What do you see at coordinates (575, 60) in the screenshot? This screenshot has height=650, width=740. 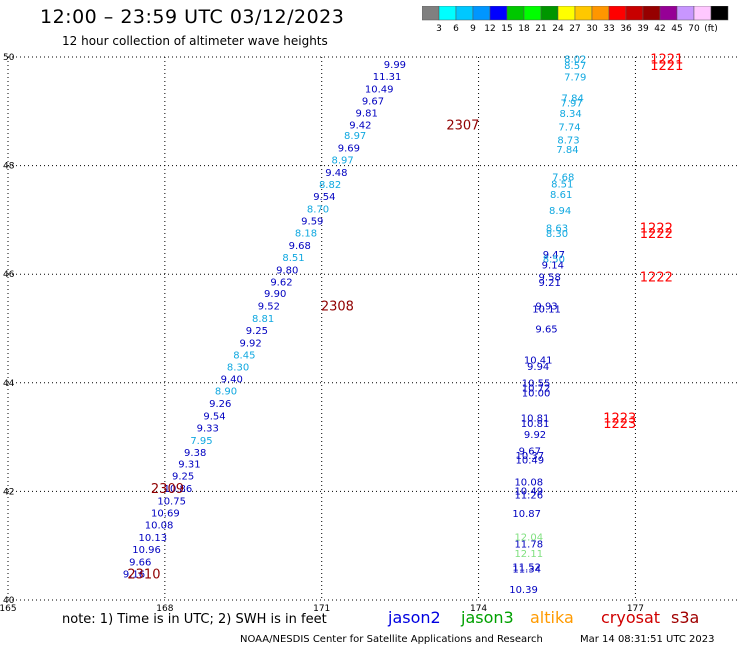 I see `wave-height-point: 8.02` at bounding box center [575, 60].